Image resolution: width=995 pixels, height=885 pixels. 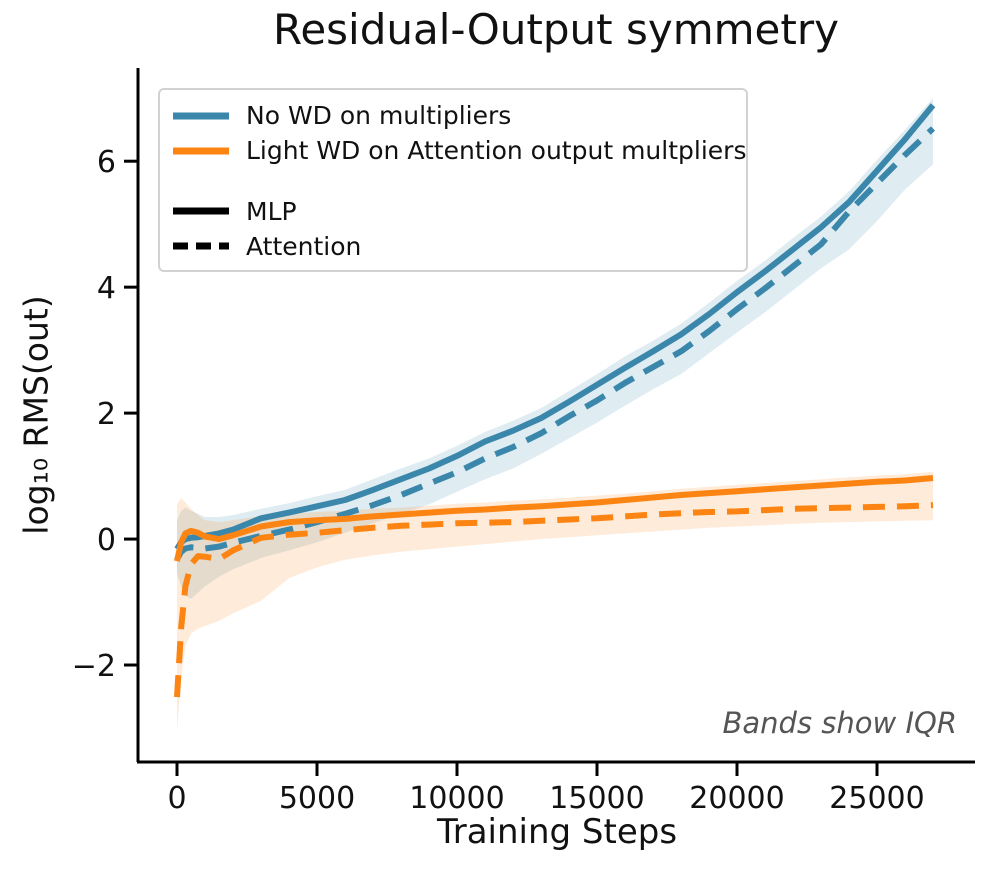 I want to click on x-axis-label: Training Steps, so click(x=557, y=832).